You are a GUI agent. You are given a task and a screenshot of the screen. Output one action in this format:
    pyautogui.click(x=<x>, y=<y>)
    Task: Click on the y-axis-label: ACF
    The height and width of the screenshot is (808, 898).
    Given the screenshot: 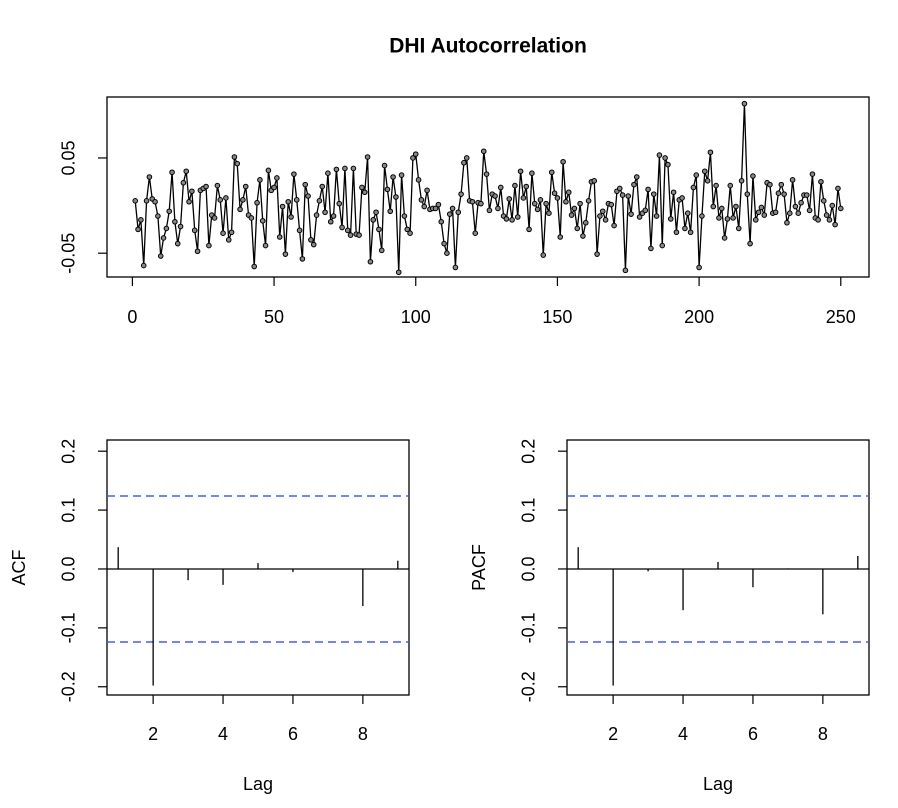 What is the action you would take?
    pyautogui.click(x=19, y=567)
    